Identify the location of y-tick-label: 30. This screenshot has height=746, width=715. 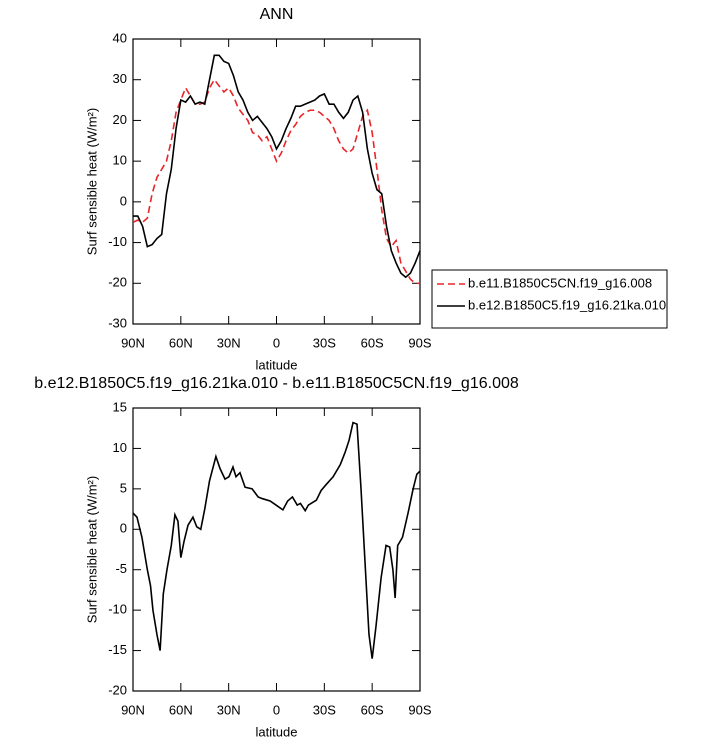
(120, 78).